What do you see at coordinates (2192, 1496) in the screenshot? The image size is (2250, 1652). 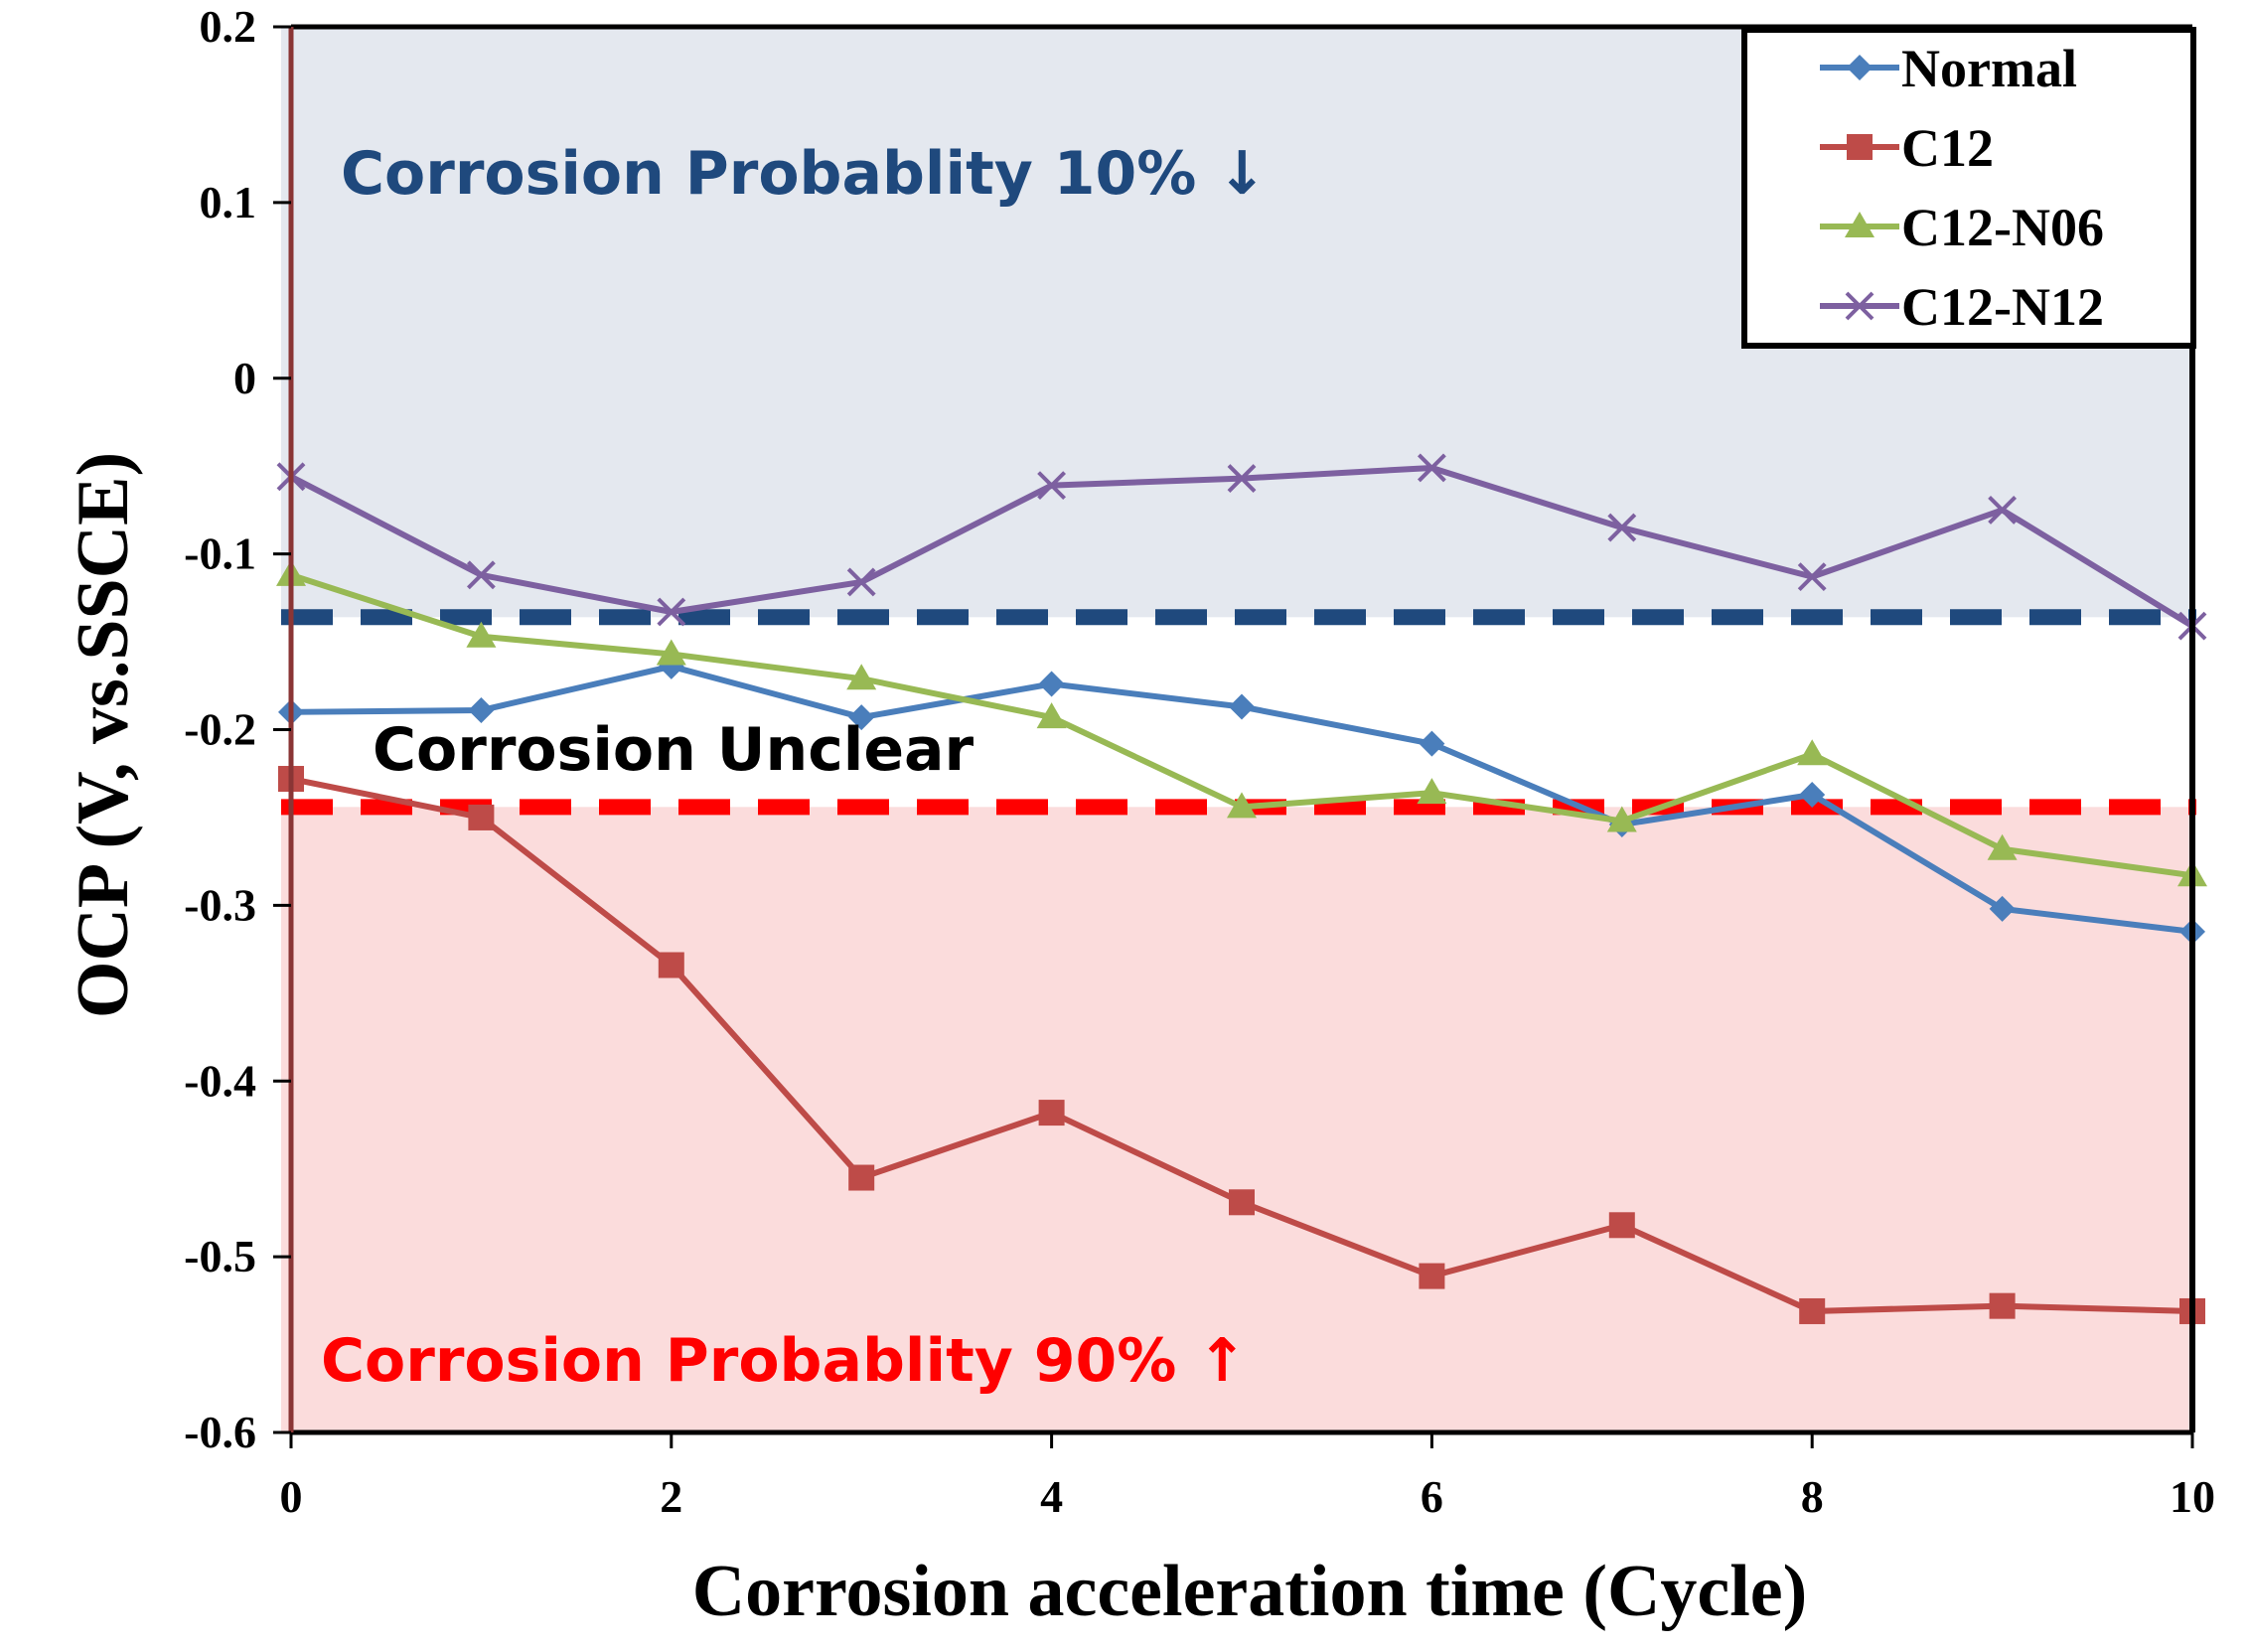 I see `x-tick-label-5: 10` at bounding box center [2192, 1496].